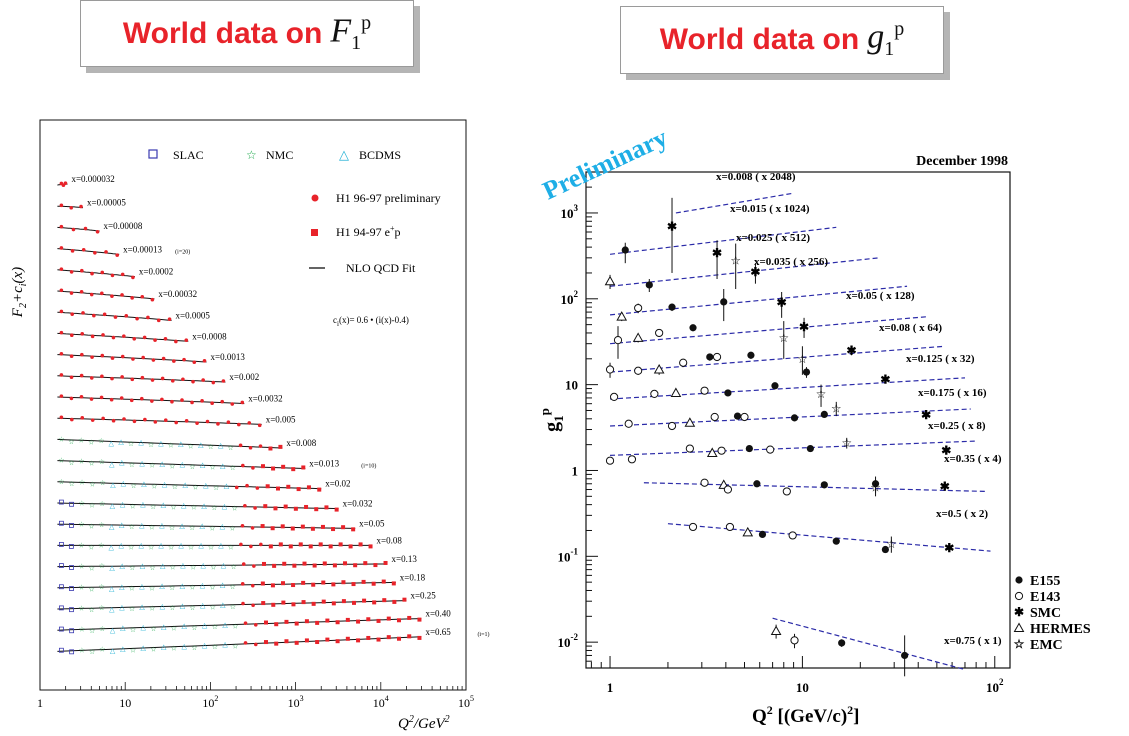 The width and height of the screenshot is (1129, 736). Describe the element at coordinates (770, 209) in the screenshot. I see `right-series-label: x=0.015 ( x 1024)` at that location.